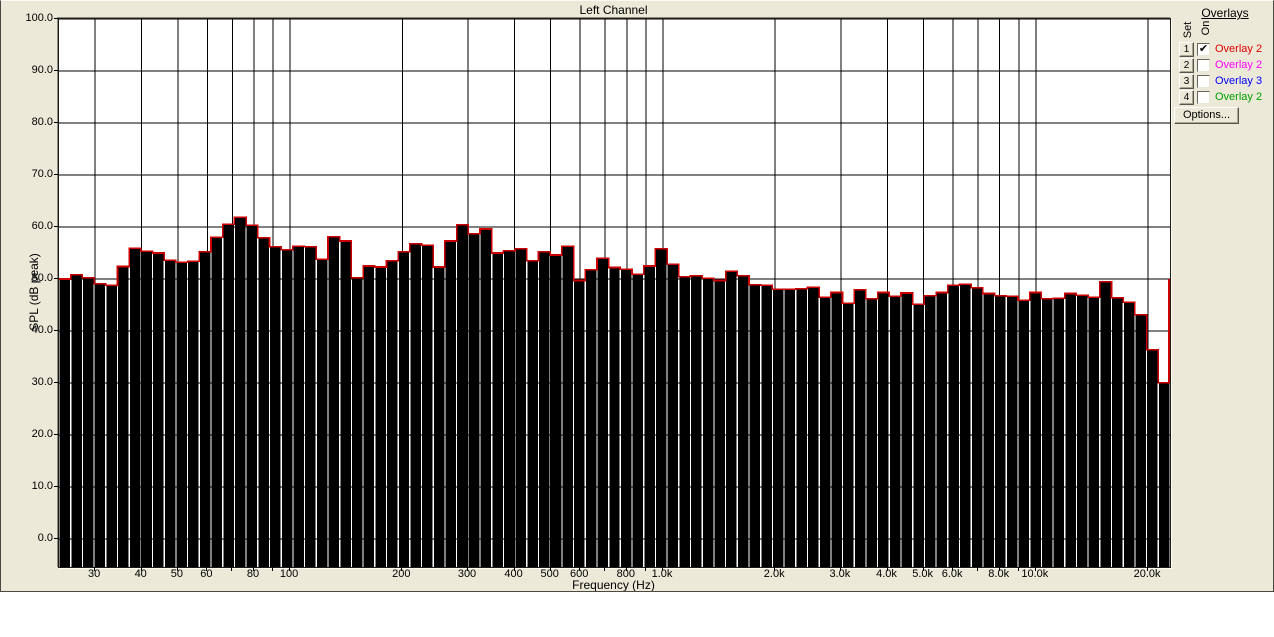 The height and width of the screenshot is (637, 1274). Describe the element at coordinates (42, 433) in the screenshot. I see `y-tick-label: 20.0` at that location.